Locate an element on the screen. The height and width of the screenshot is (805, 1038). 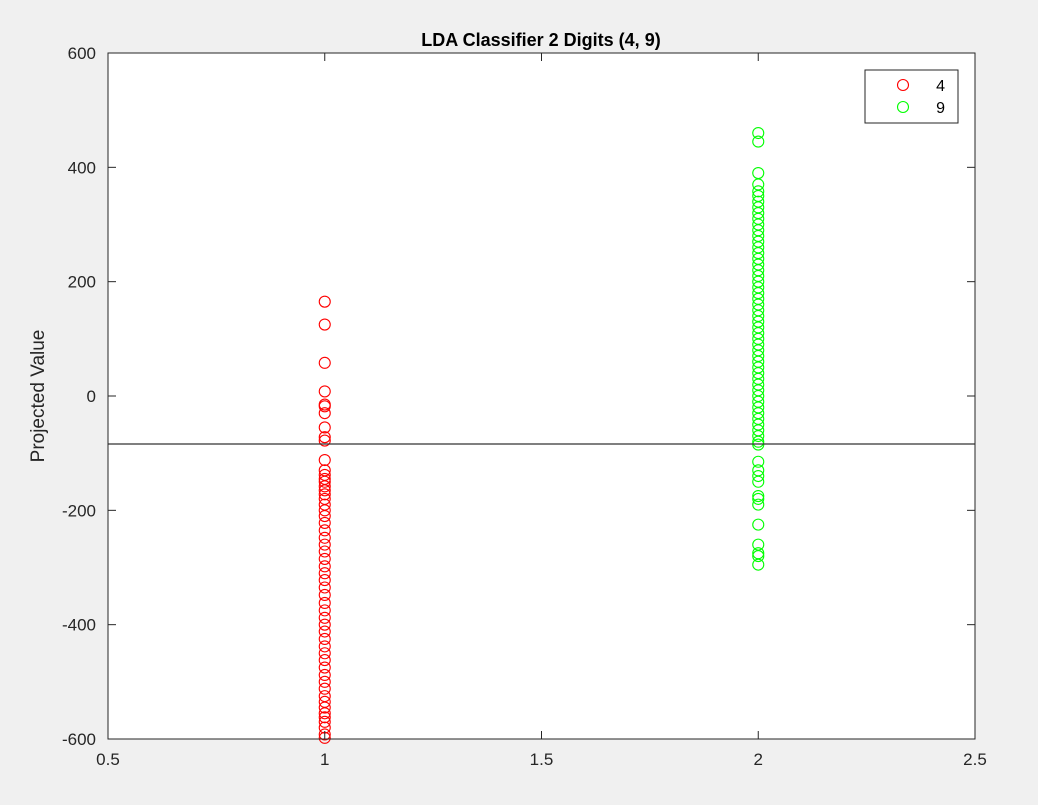
chart-title: LDA Classifier 2 Digits (4, 9) is located at coordinates (540, 40).